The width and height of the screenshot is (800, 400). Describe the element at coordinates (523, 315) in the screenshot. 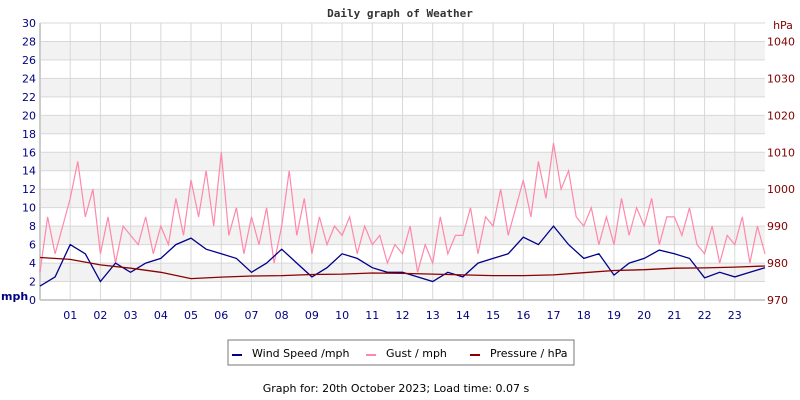

I see `x-tick-label: 16` at that location.